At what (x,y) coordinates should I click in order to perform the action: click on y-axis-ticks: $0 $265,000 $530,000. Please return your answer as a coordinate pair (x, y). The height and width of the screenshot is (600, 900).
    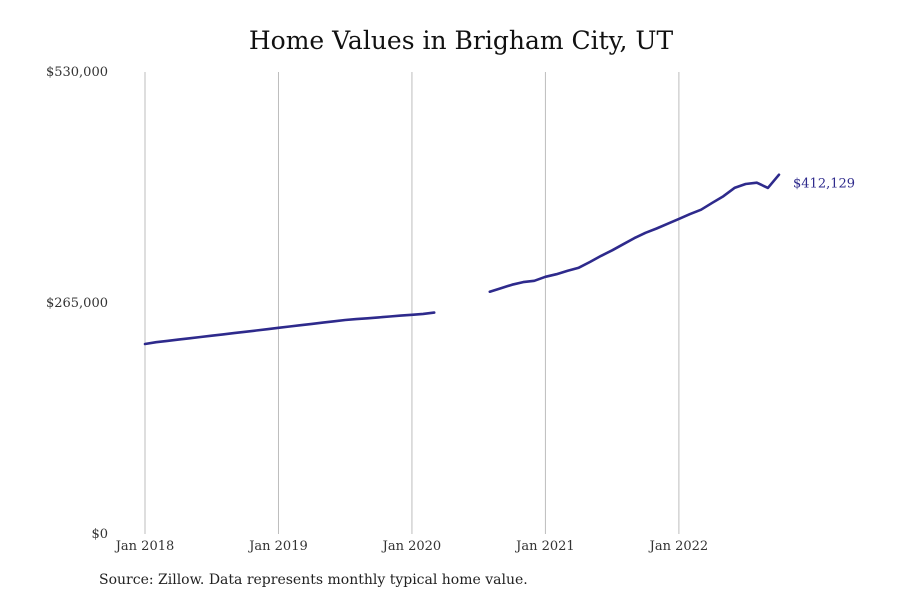
    Looking at the image, I should click on (77, 303).